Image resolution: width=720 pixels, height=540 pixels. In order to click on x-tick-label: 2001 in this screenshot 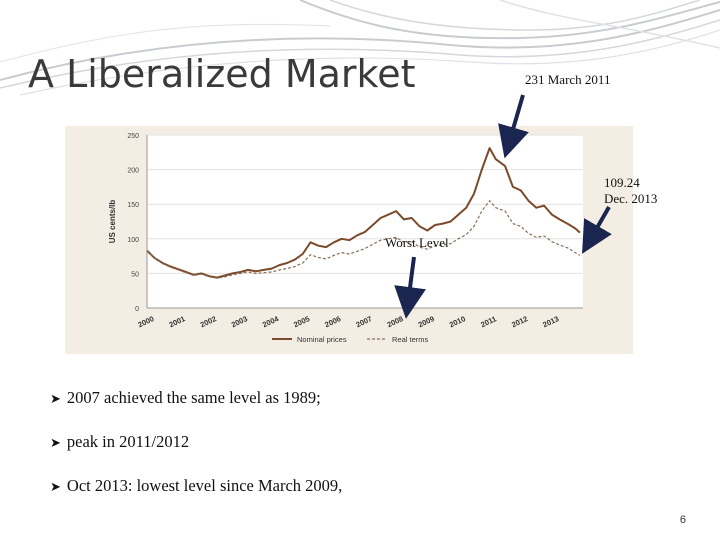, I will do `click(177, 321)`.